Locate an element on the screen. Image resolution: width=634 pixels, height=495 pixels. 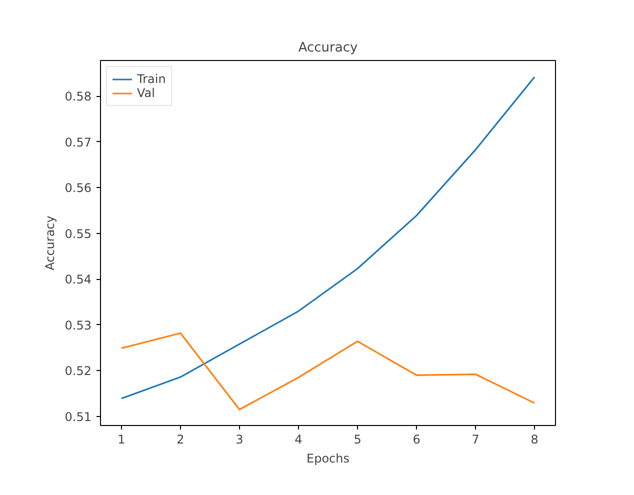
x-tick-label: 1 is located at coordinates (122, 439).